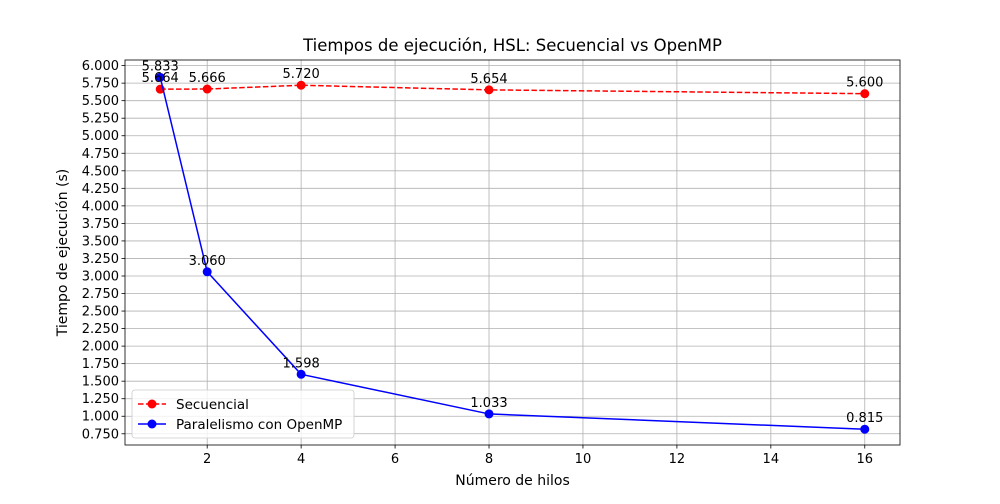  I want to click on data-label-openmp: 1.033, so click(488, 403).